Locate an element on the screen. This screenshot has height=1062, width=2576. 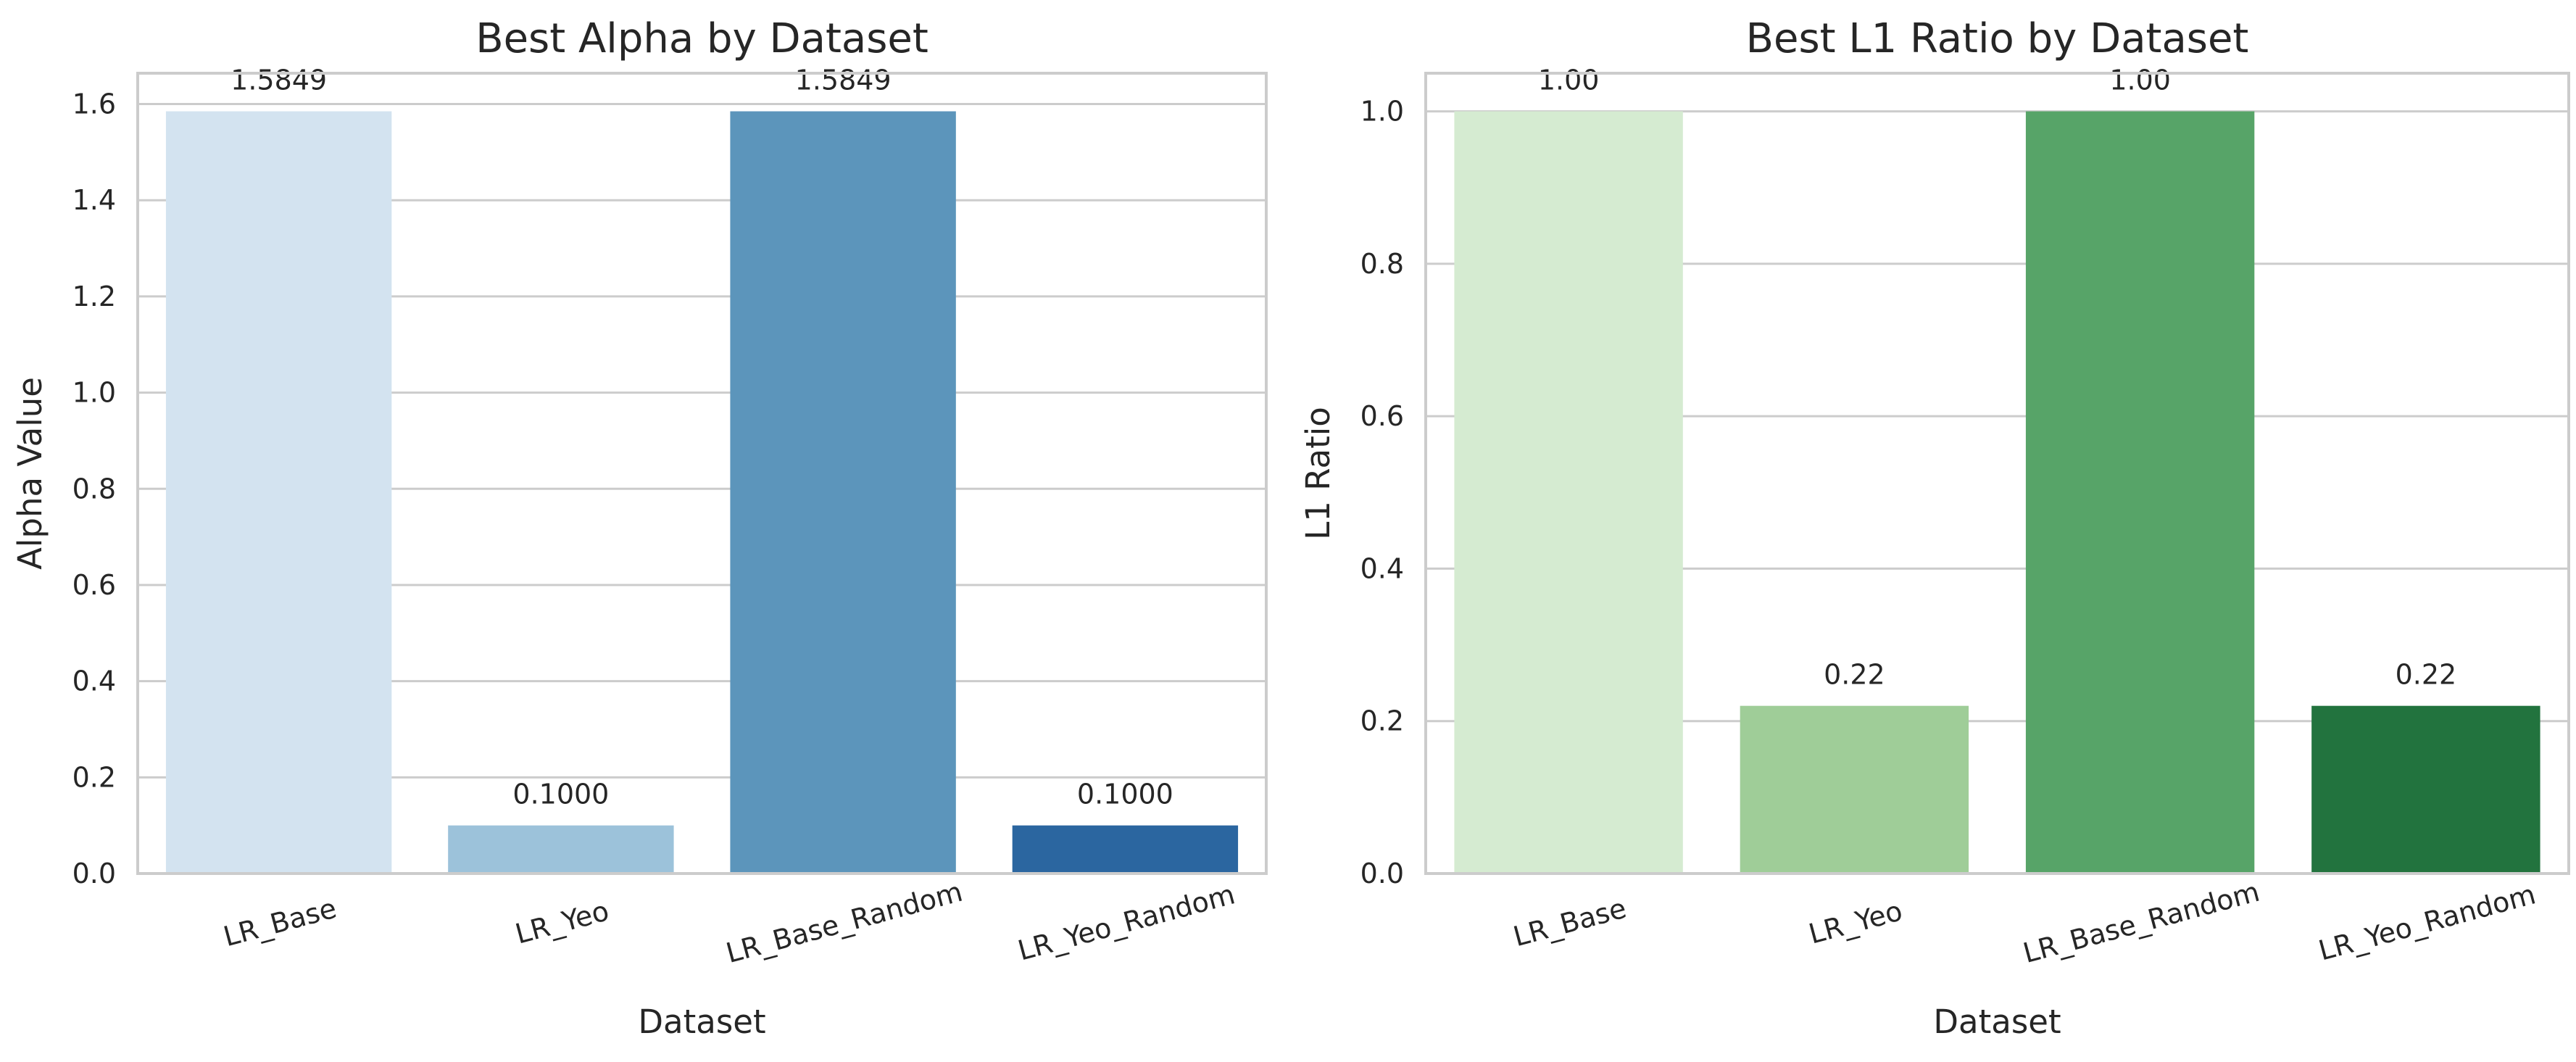
chart2-x-tick-label: LR_Base is located at coordinates (1569, 923).